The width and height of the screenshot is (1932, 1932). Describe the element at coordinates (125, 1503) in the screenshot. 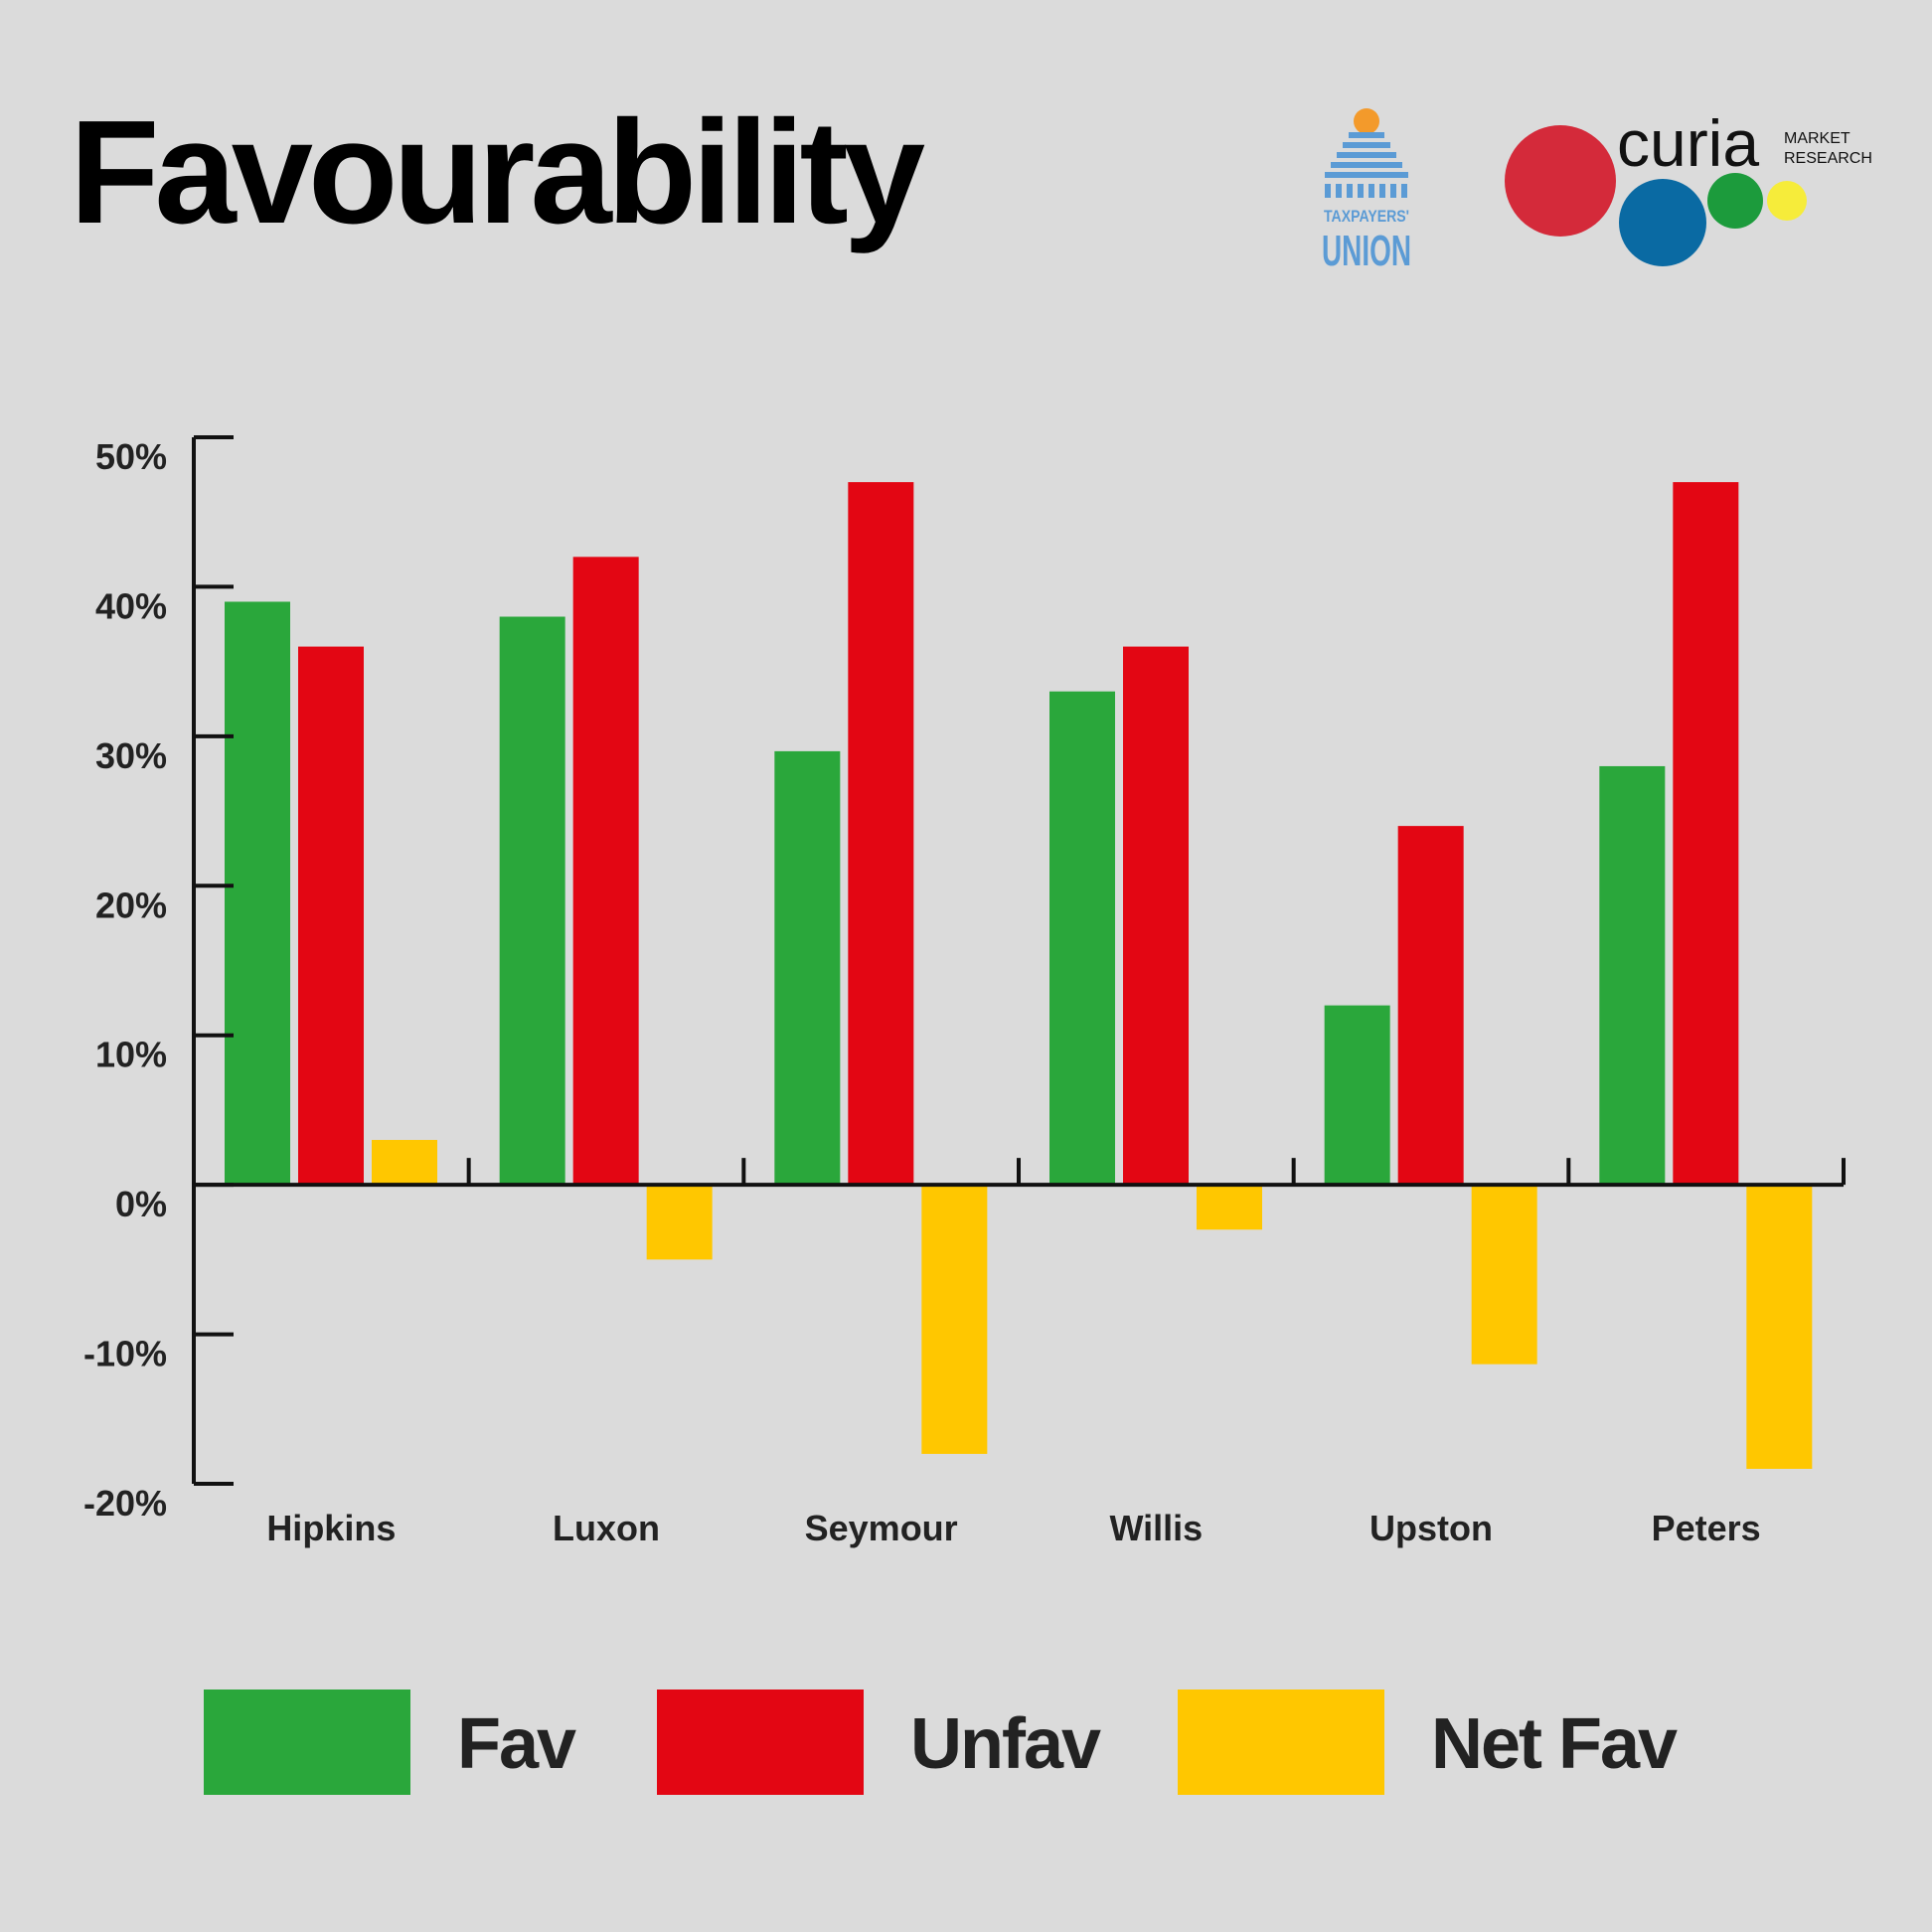

I see `y-tick-label: -20%` at that location.